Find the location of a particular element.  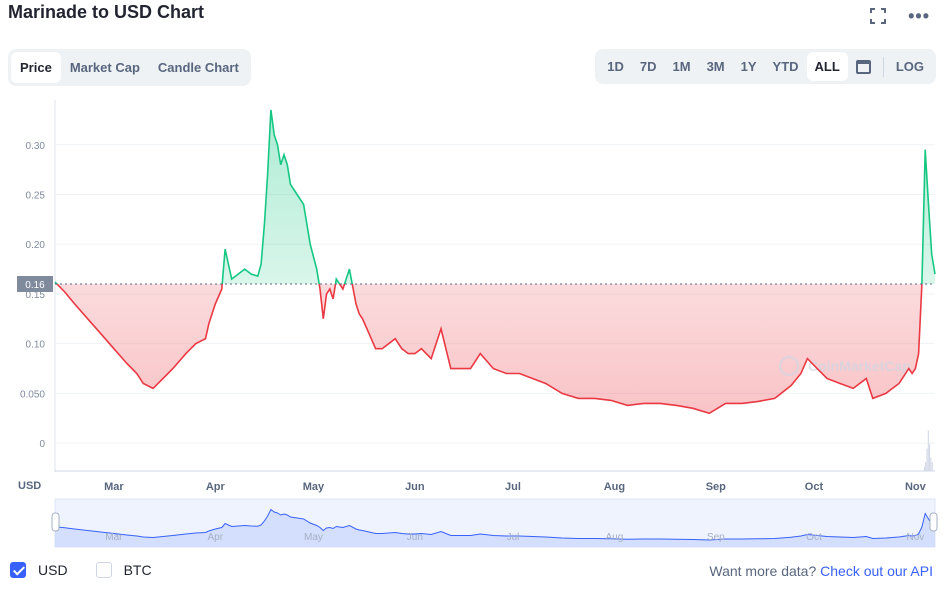

time-range-selector: 1D 7D 1M 3M 1Y YTD ALL LOG is located at coordinates (765, 66).